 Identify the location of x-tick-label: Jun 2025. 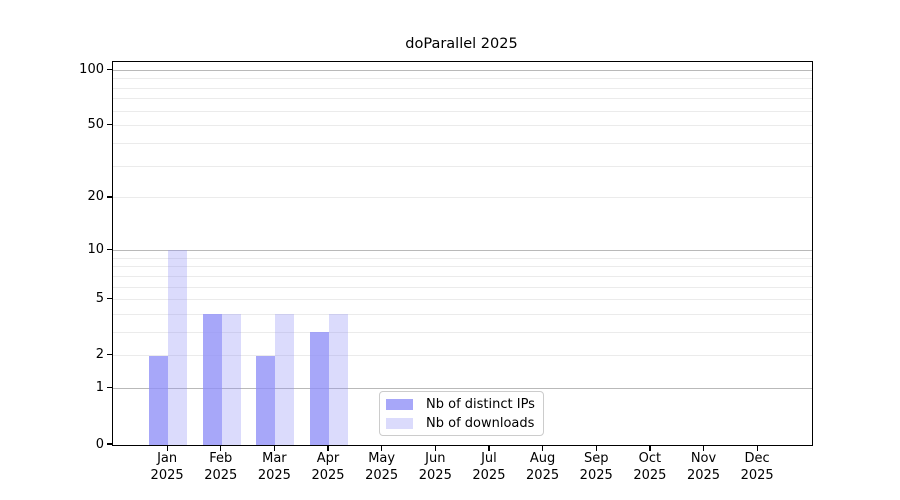
(435, 467).